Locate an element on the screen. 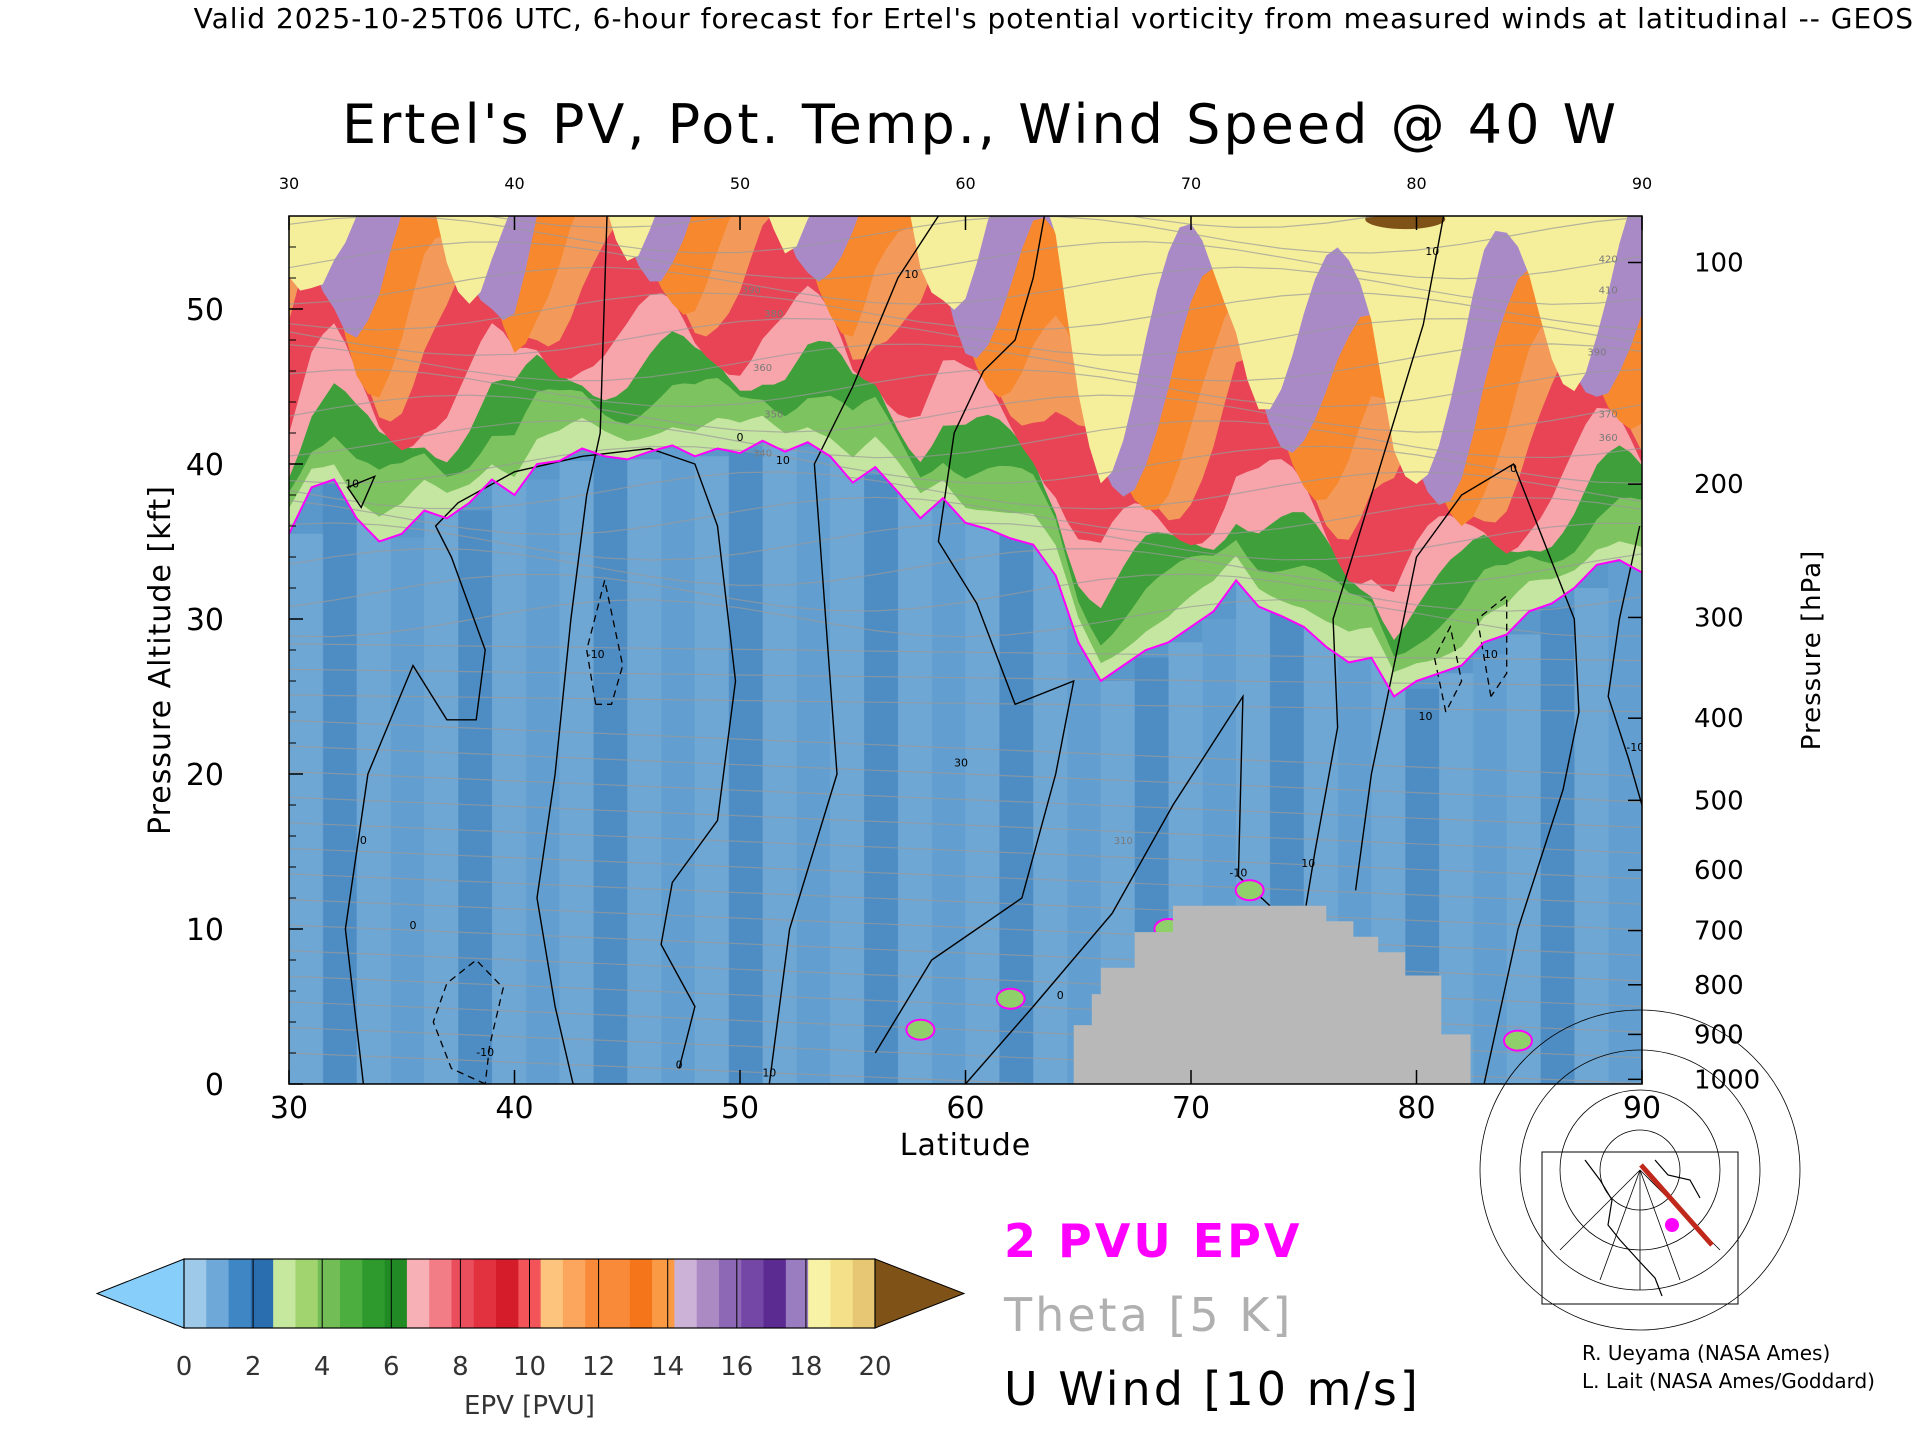 This screenshot has width=1920, height=1440. theta-label: 350 is located at coordinates (773, 415).